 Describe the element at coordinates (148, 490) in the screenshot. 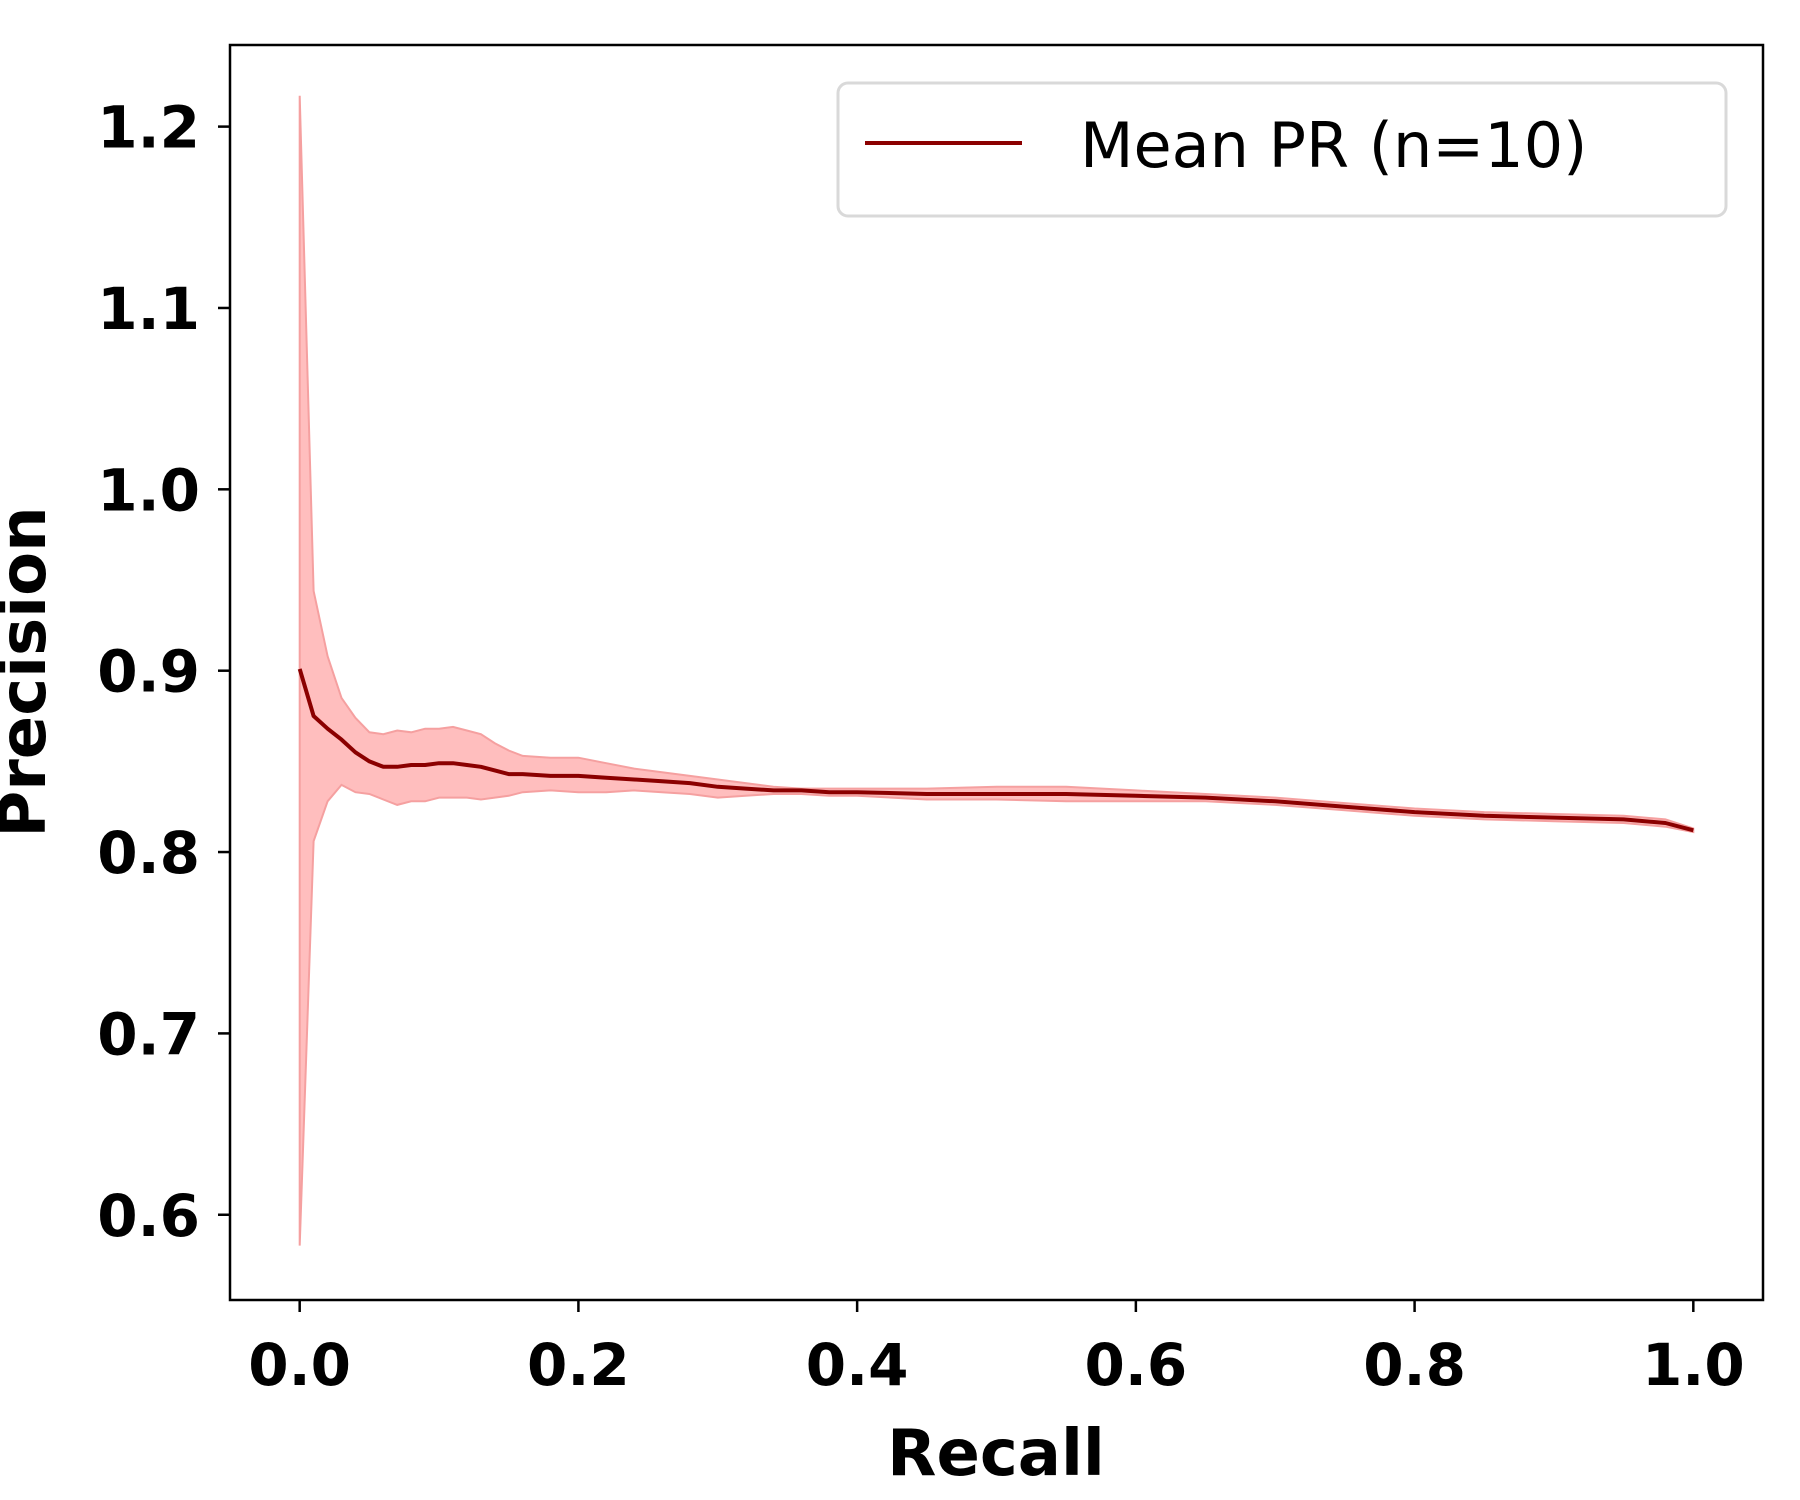

I see `y-tick-label: 1.0` at that location.